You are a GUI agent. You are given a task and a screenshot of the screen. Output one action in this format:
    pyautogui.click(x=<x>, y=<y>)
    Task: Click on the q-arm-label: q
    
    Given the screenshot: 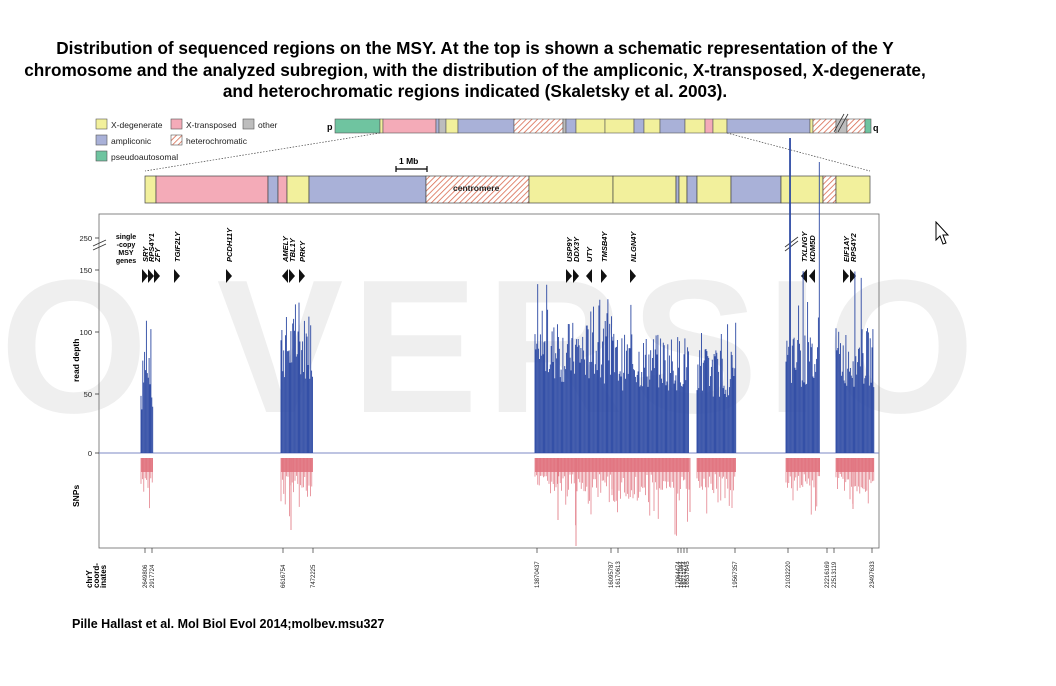 What is the action you would take?
    pyautogui.click(x=876, y=128)
    